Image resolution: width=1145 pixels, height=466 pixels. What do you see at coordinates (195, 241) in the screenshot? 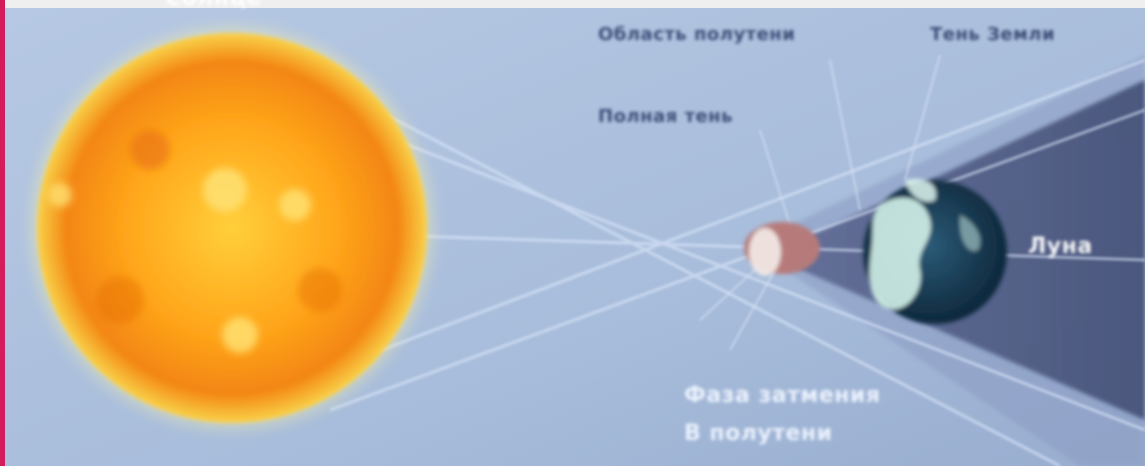
I see `sun-spots` at bounding box center [195, 241].